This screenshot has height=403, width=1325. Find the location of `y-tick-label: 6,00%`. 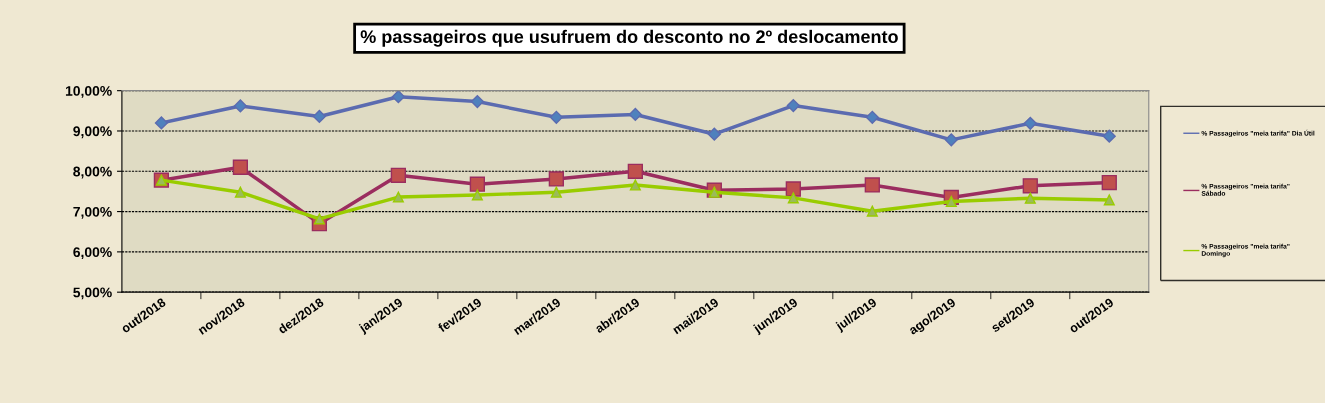

y-tick-label: 6,00% is located at coordinates (92, 253).